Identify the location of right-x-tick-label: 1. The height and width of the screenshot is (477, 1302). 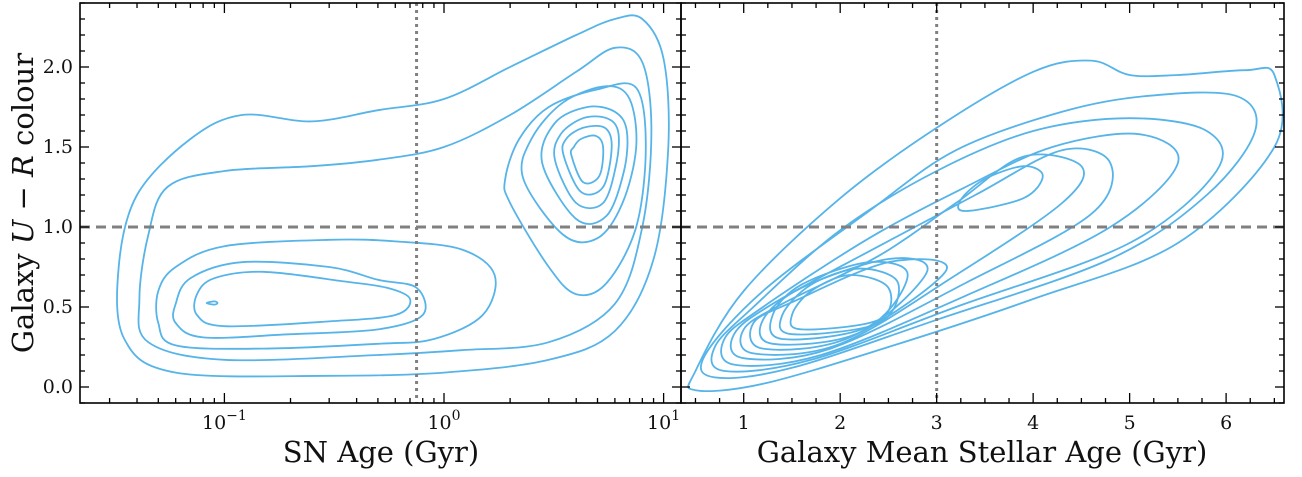
(744, 423).